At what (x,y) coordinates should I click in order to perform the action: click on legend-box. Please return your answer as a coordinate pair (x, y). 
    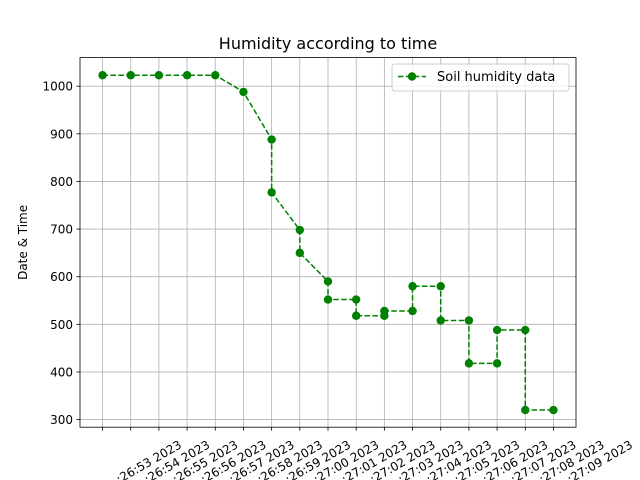
    Looking at the image, I should click on (480, 77).